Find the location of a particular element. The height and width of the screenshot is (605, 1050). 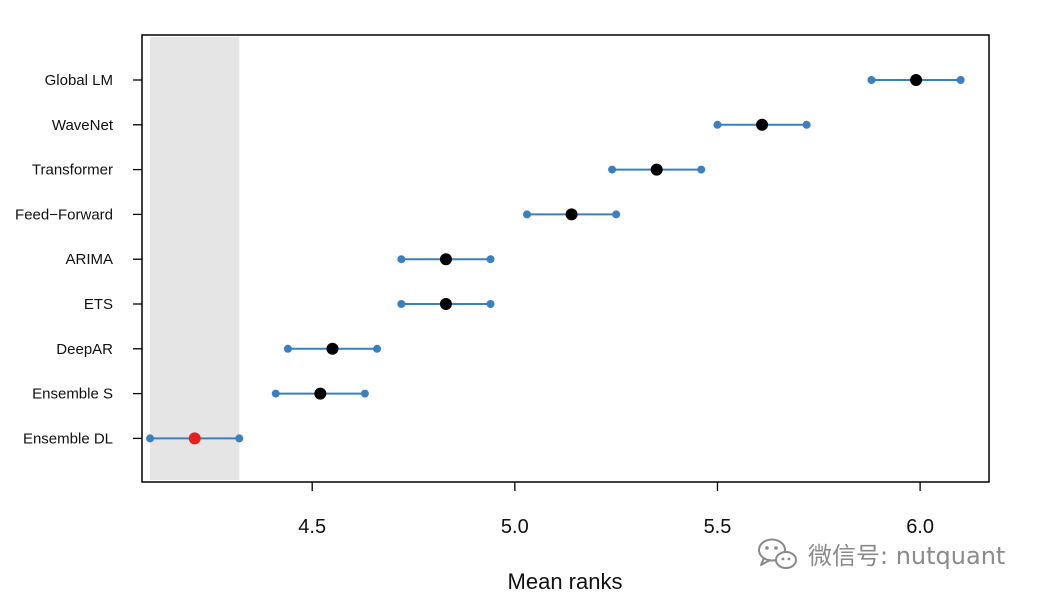

row-deepar is located at coordinates (332, 348).